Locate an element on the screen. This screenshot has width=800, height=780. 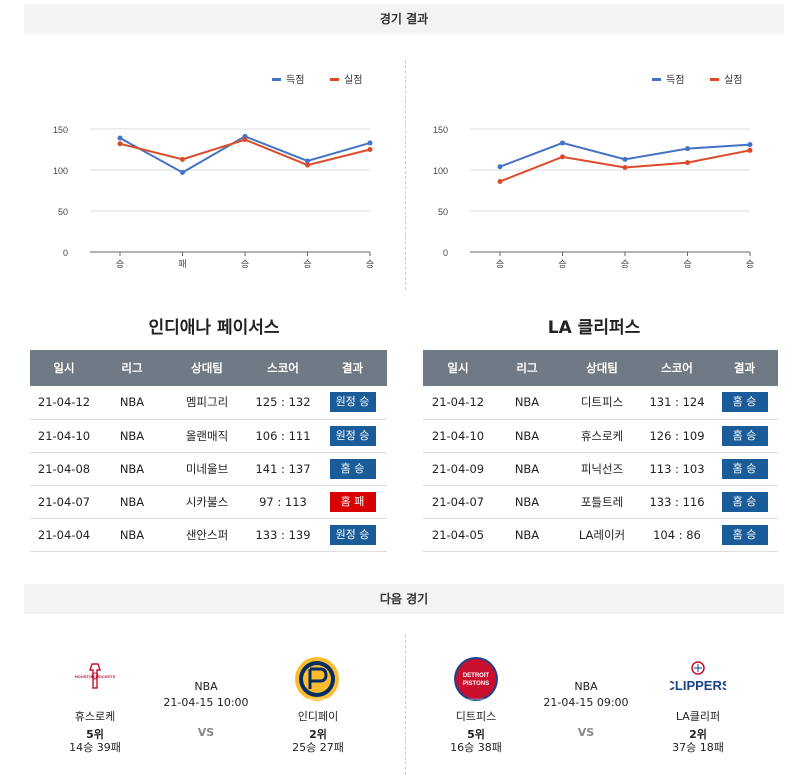
header-score: 스코어 is located at coordinates (283, 368).